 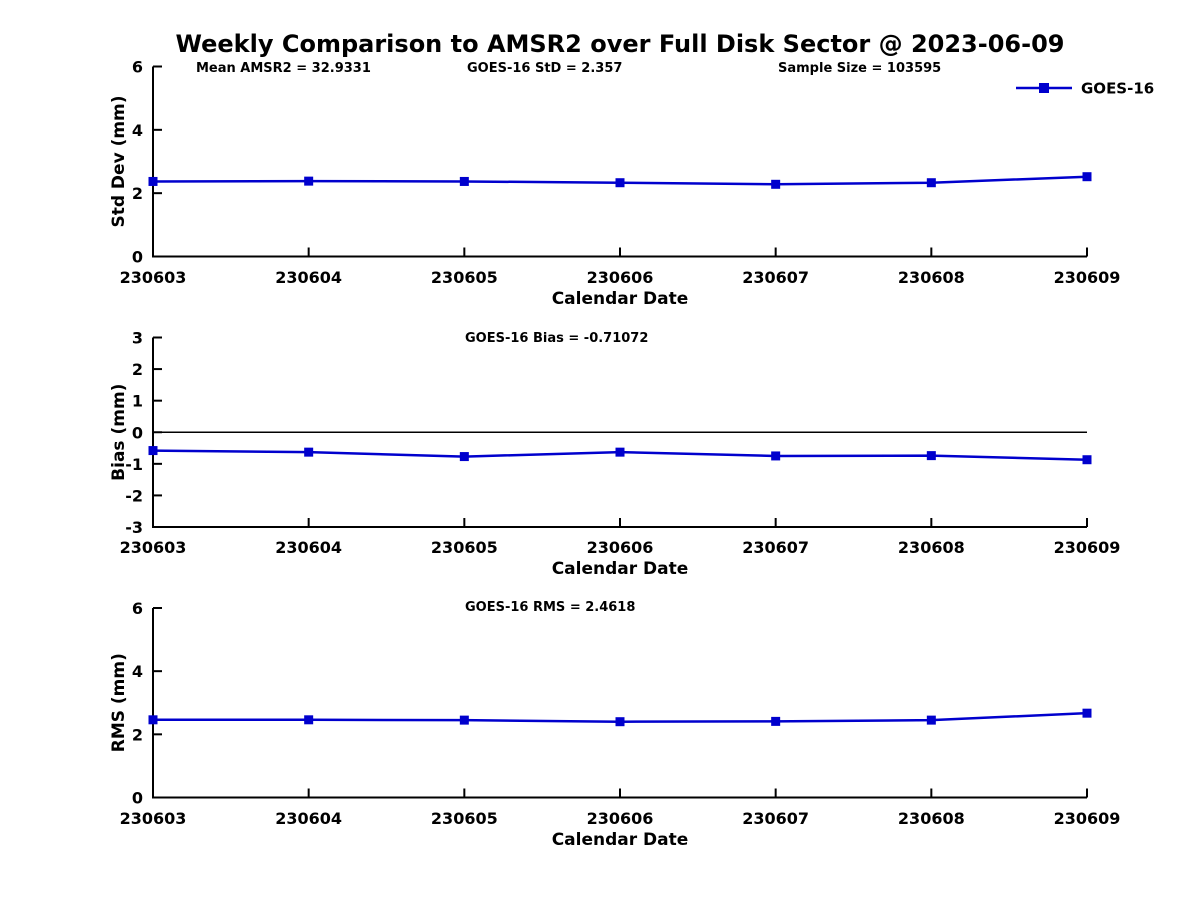 What do you see at coordinates (119, 702) in the screenshot?
I see `y-axis-label-rms: RMS (mm)` at bounding box center [119, 702].